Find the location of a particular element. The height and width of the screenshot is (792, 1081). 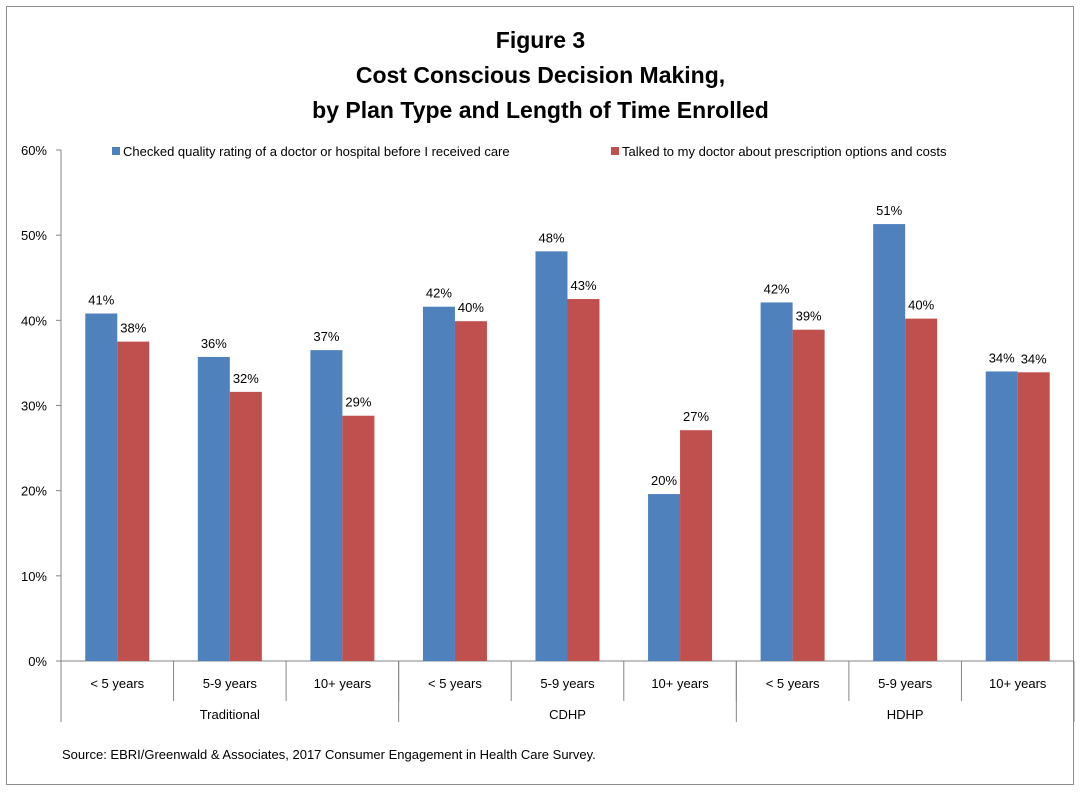

y-tick-label: 40% is located at coordinates (34, 320).